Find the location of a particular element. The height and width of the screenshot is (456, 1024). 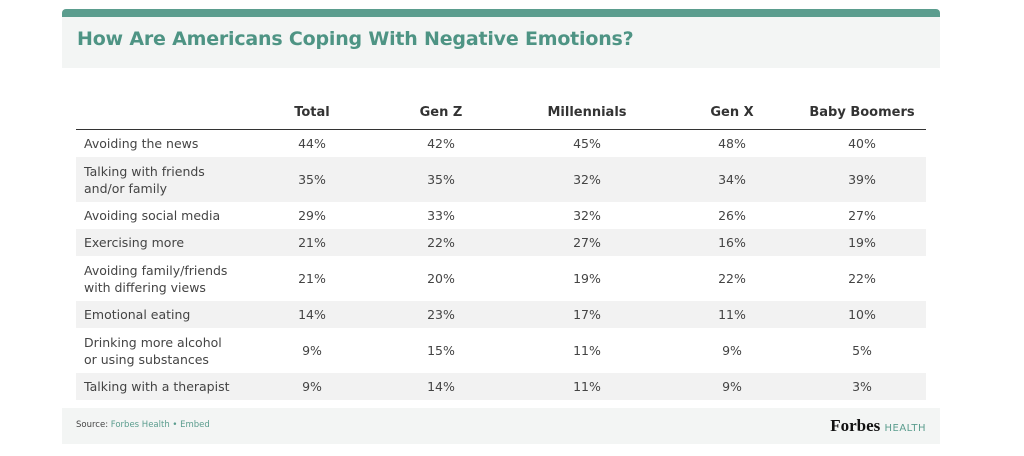

cell: 26% is located at coordinates (732, 215).